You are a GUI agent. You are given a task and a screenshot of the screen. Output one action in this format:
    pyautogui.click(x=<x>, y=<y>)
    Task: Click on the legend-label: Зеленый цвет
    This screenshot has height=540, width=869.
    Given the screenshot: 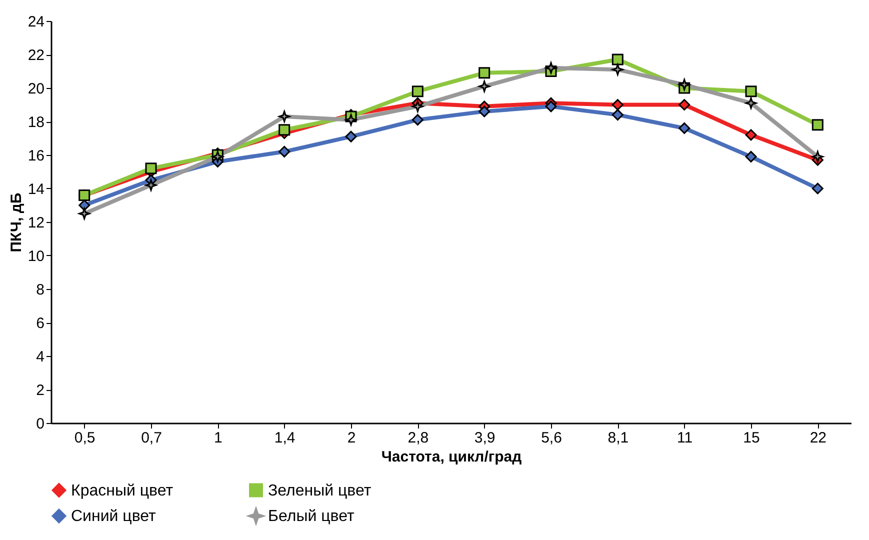 What is the action you would take?
    pyautogui.click(x=320, y=491)
    